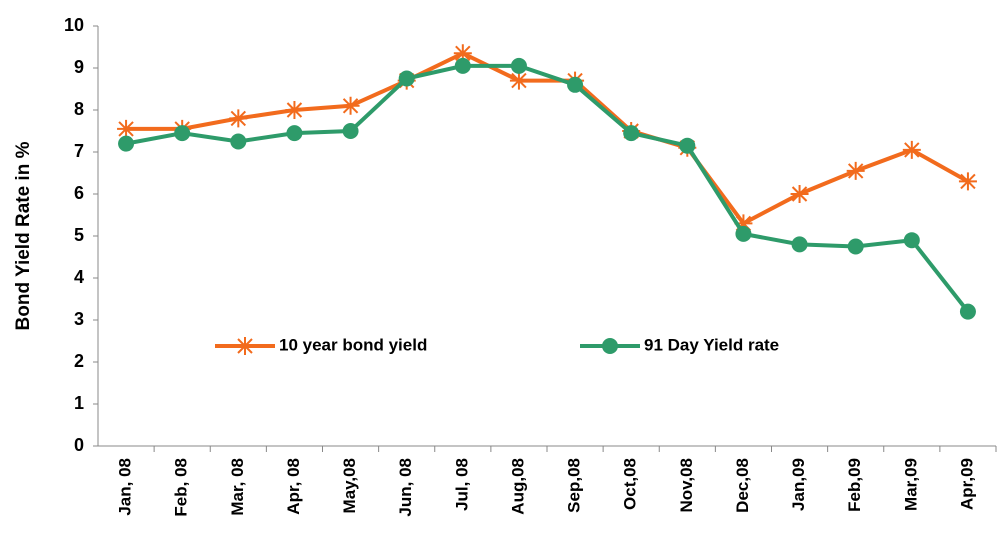 Image resolution: width=998 pixels, height=544 pixels. Describe the element at coordinates (353, 344) in the screenshot. I see `legend-label: 10 year bond yield` at that location.